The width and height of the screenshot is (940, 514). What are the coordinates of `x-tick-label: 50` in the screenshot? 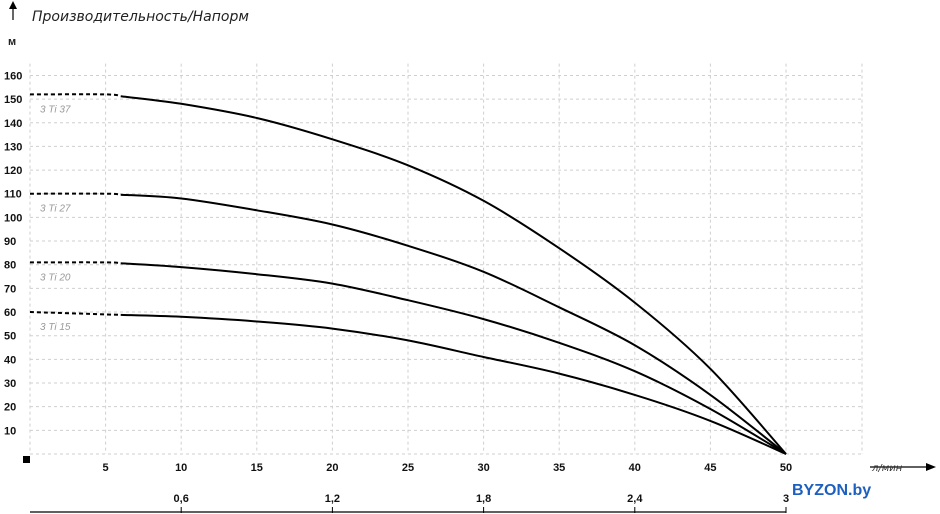 It's located at (786, 468).